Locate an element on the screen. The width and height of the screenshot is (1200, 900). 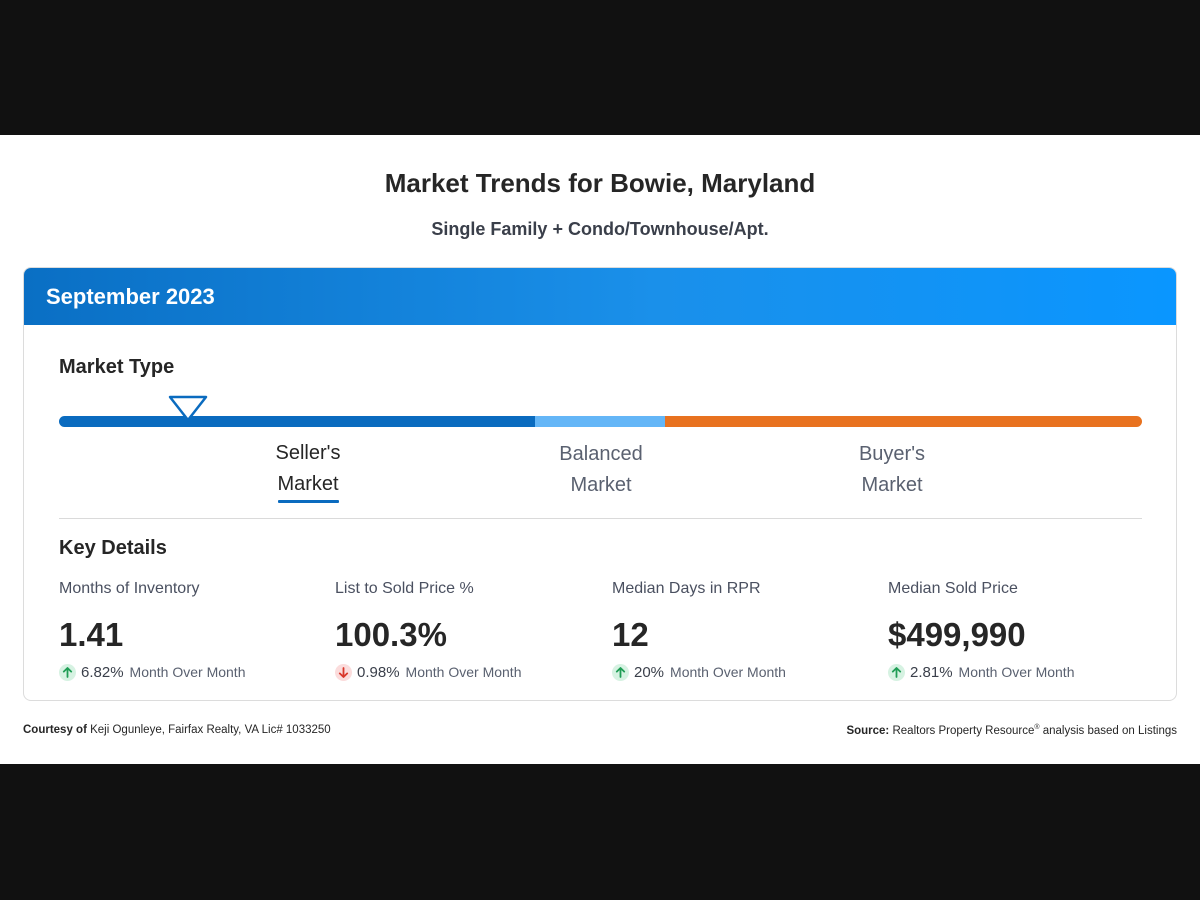
buyers-market-line2: Market is located at coordinates (892, 485).